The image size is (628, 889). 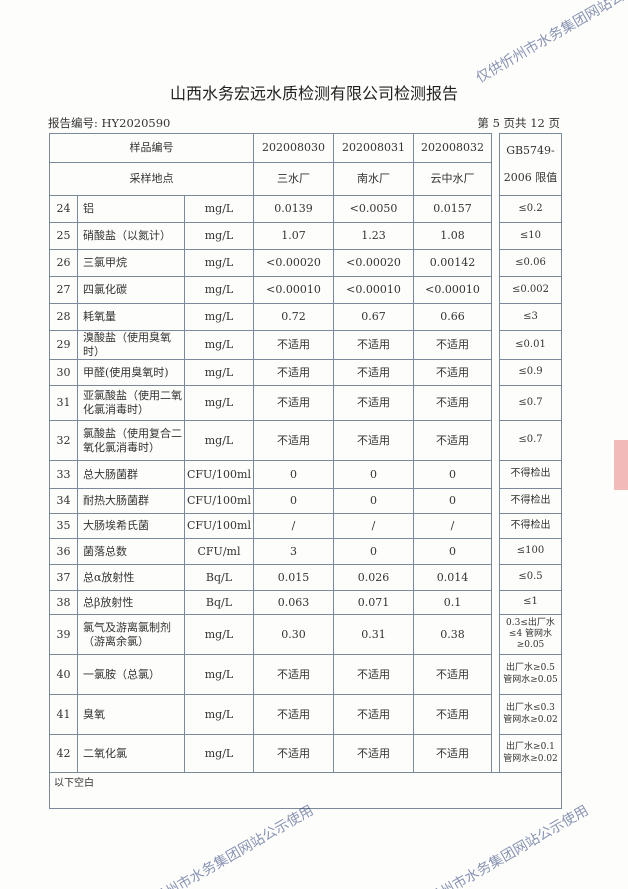 What do you see at coordinates (305, 403) in the screenshot?
I see `table-row: 31 亚氯酸盐（使用二氧化氯消毒时） mg/L 不适用 不适用 不适用 ≤0.7` at bounding box center [305, 403].